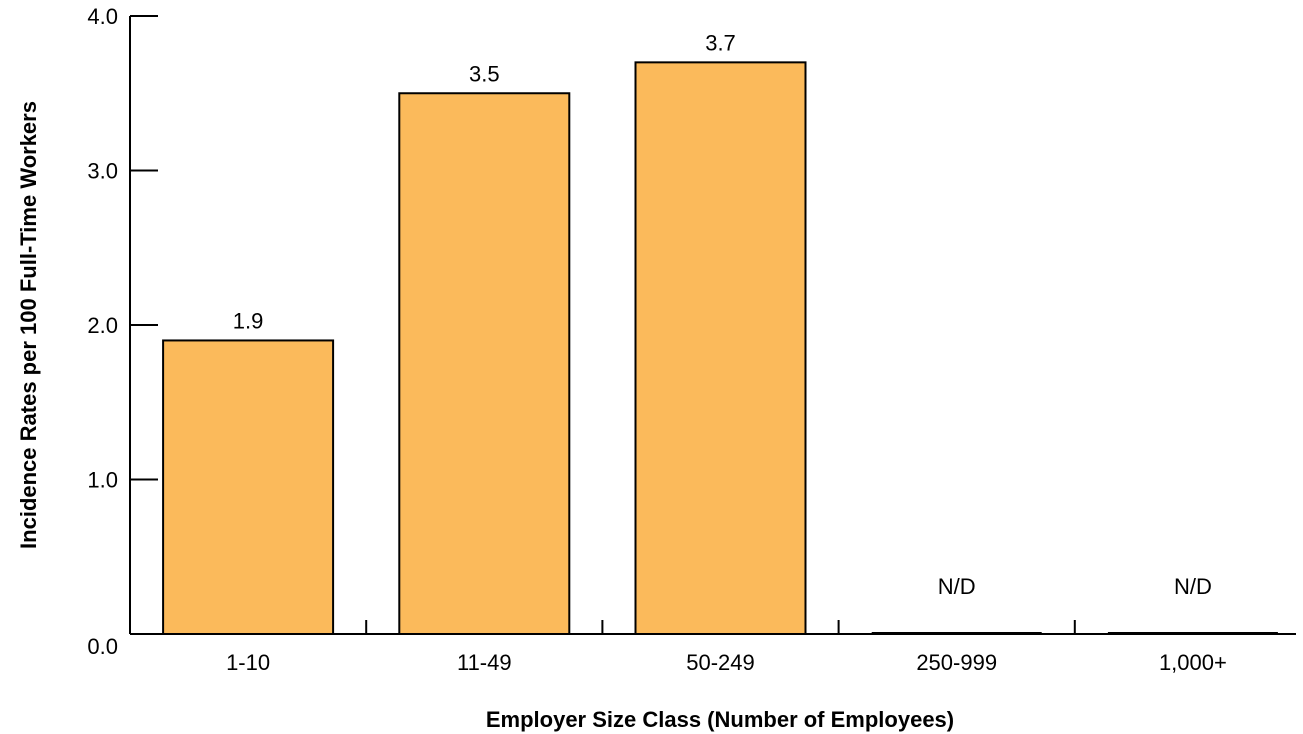 The width and height of the screenshot is (1303, 734). I want to click on y-tick-label-3.0: 3.0, so click(102, 171).